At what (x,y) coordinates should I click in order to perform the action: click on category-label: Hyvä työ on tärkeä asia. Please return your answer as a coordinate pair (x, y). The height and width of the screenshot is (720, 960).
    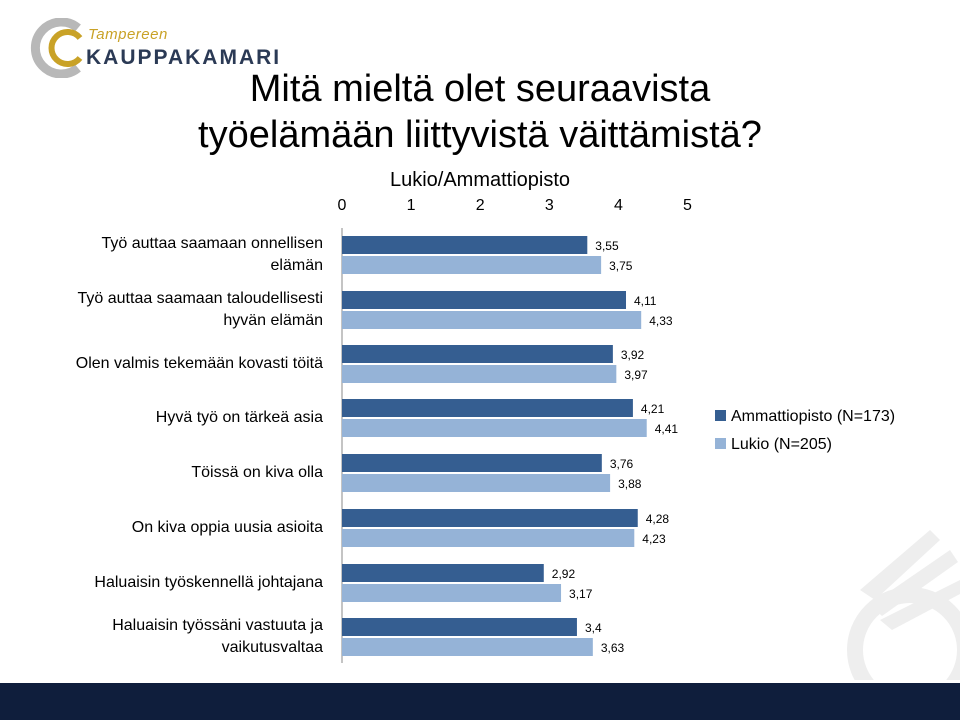
    Looking at the image, I should click on (239, 417).